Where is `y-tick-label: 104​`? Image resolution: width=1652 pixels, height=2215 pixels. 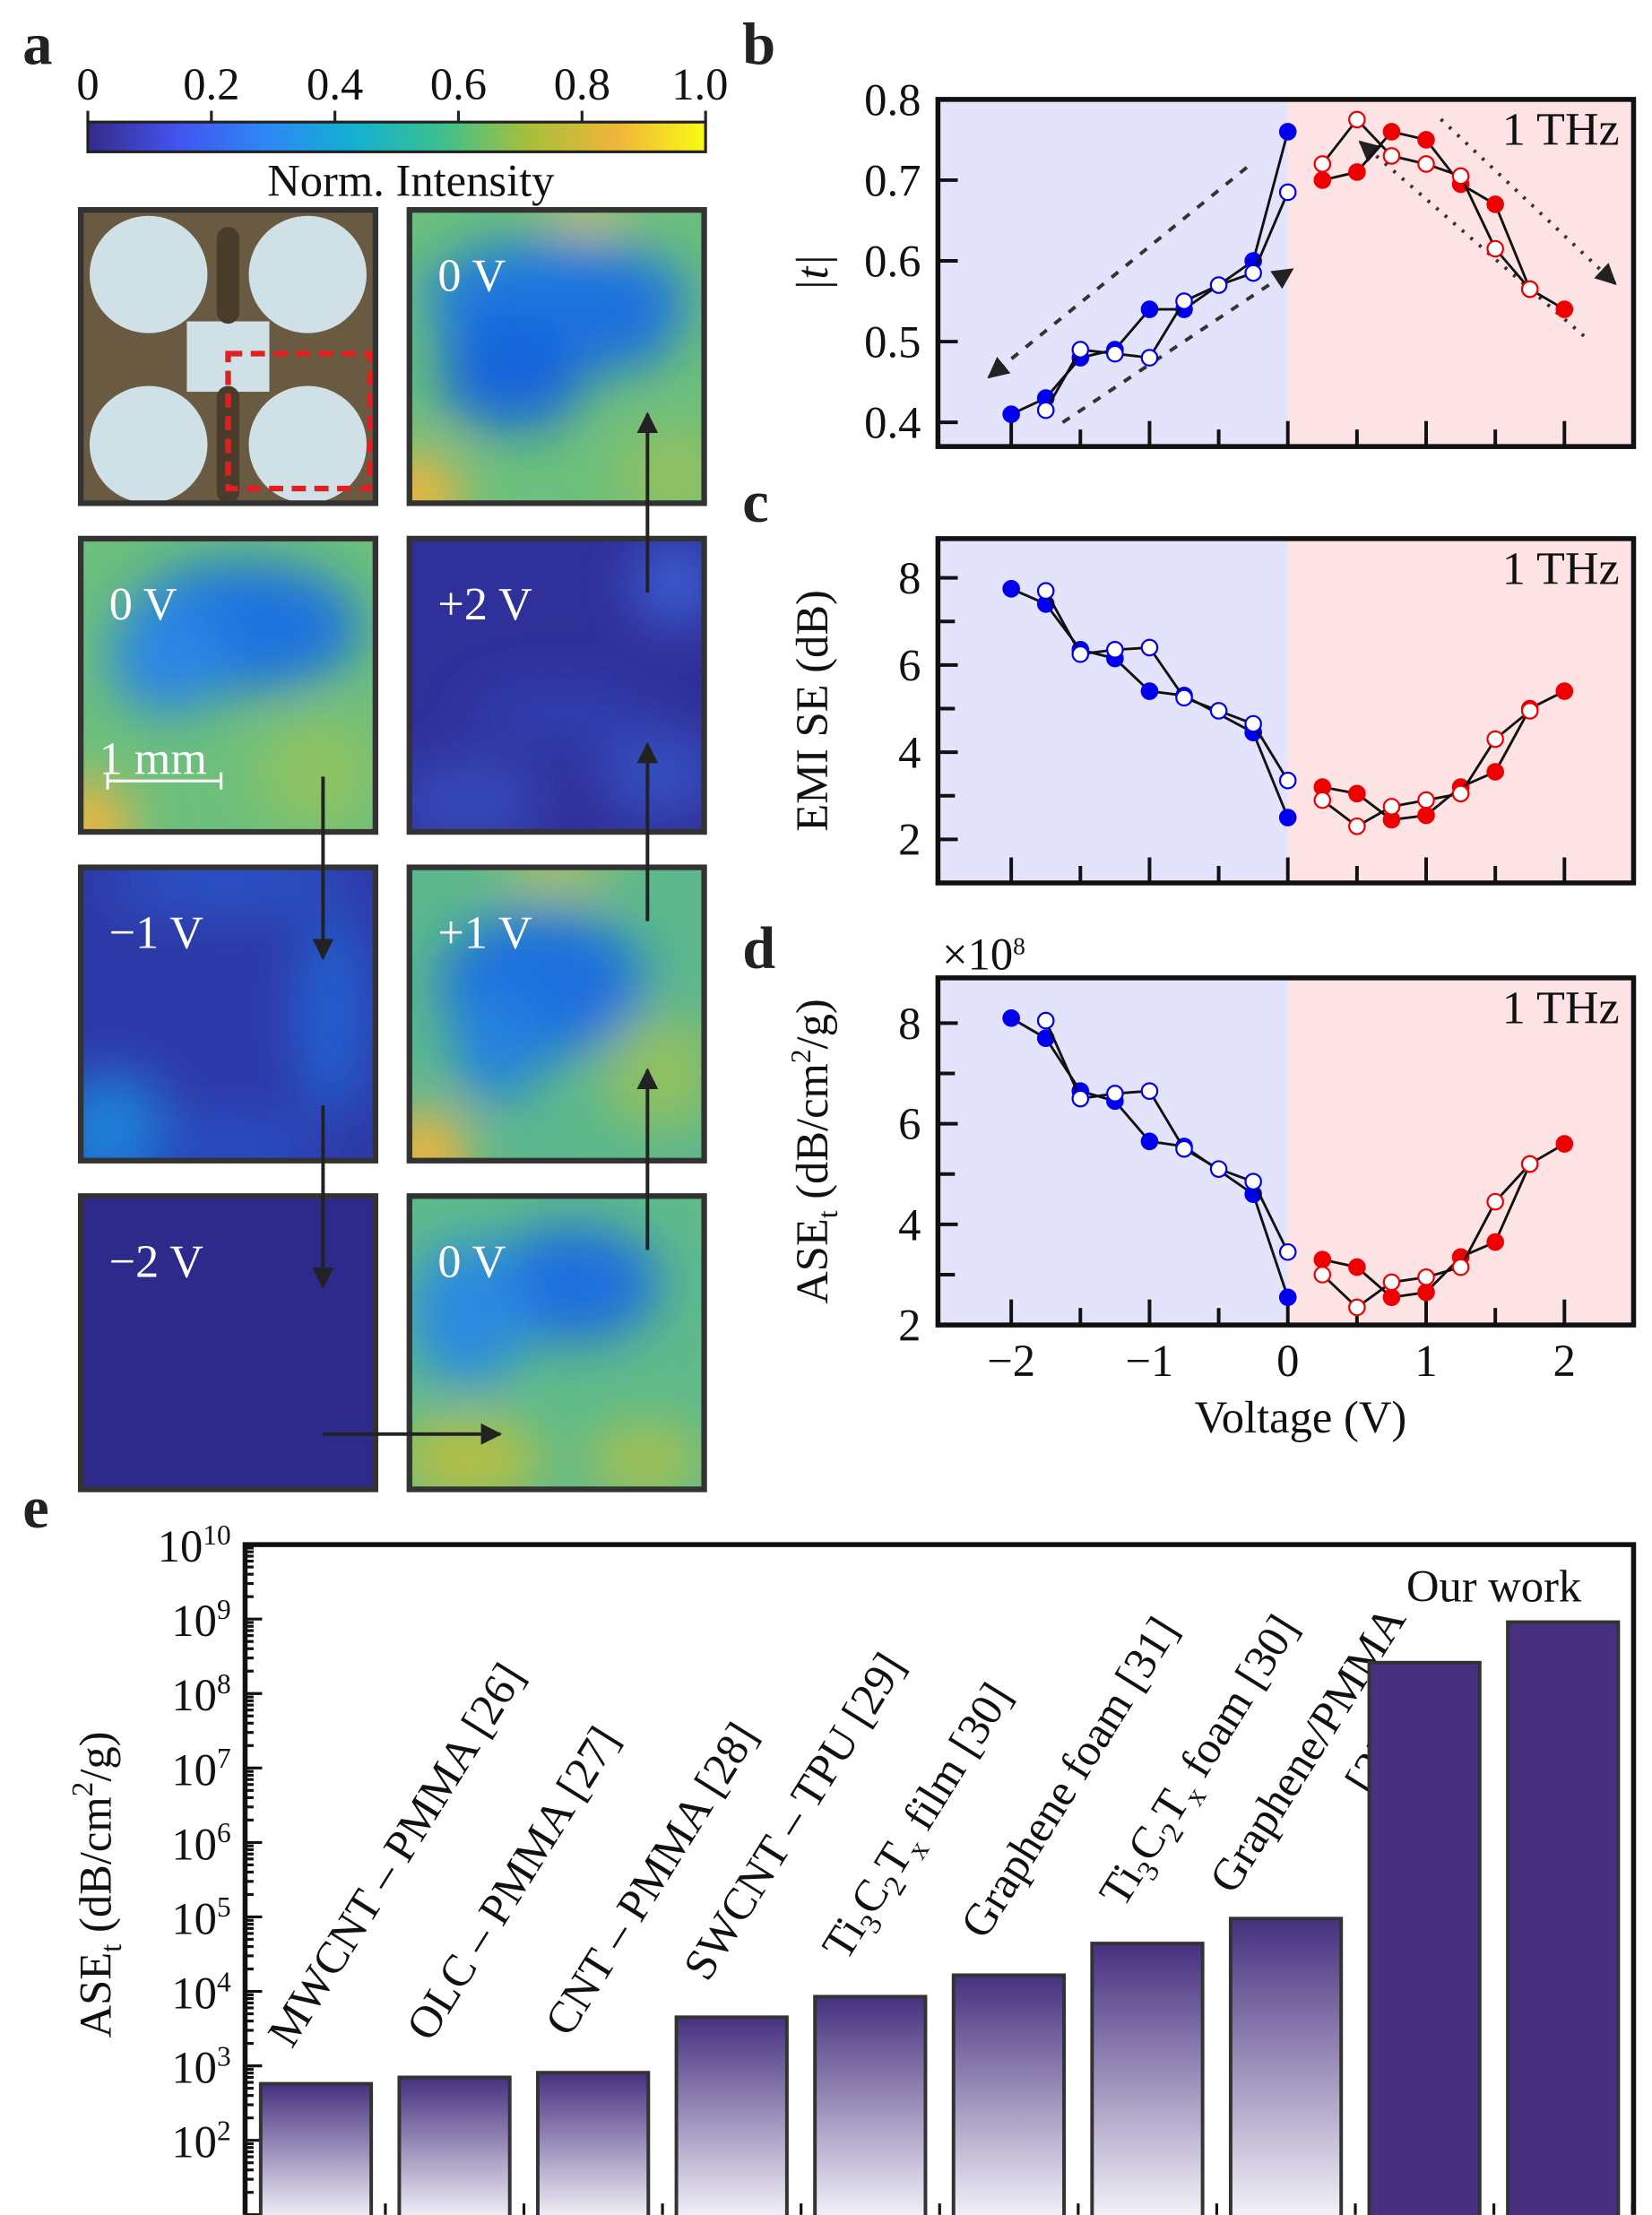
y-tick-label: 104​ is located at coordinates (201, 1992).